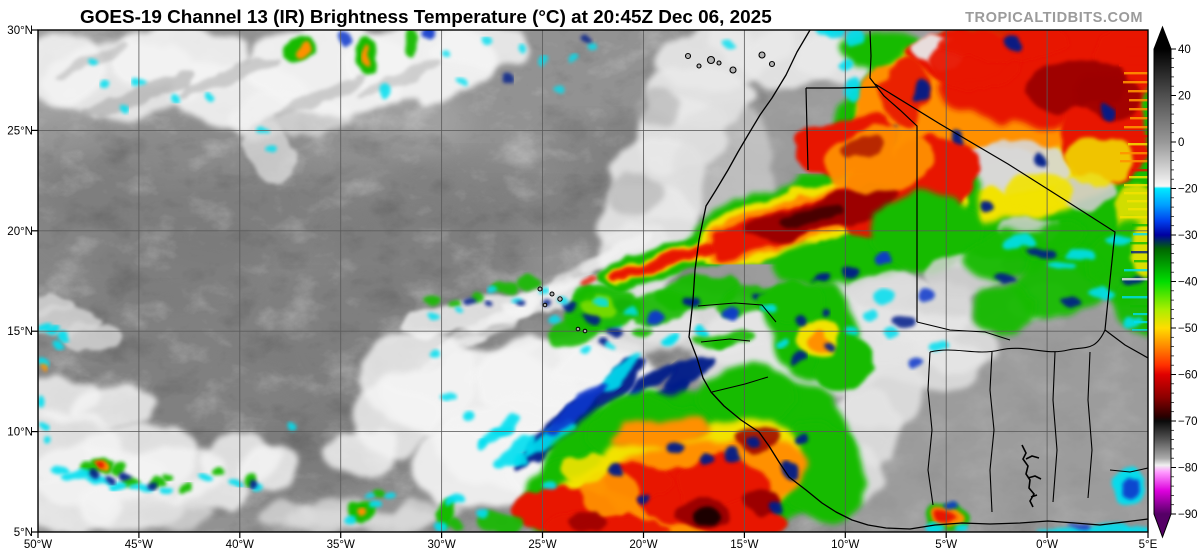  I want to click on svg-text: 20°W, so click(643, 545).